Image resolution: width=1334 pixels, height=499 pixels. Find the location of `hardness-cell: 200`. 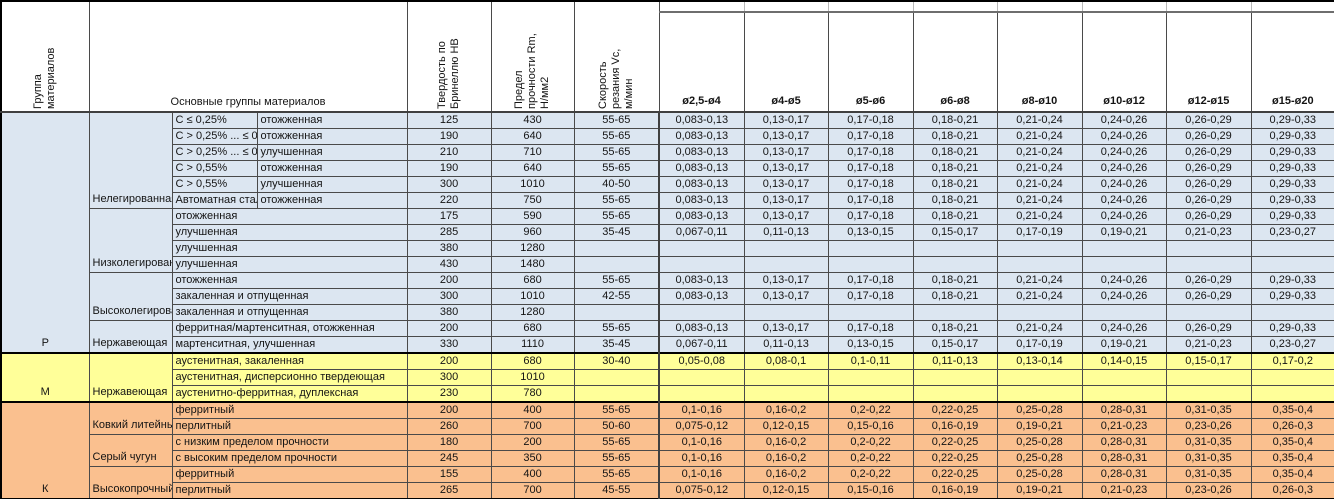

hardness-cell: 200 is located at coordinates (449, 280).